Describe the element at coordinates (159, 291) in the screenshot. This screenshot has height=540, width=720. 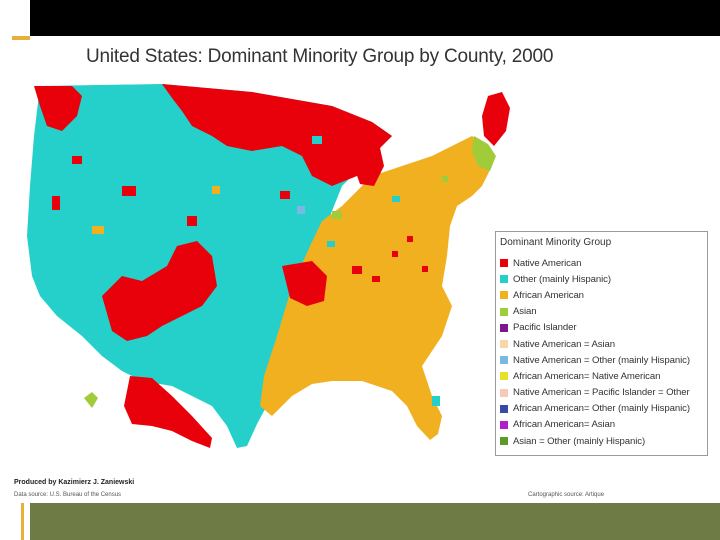
I see `map-region-southwest` at that location.